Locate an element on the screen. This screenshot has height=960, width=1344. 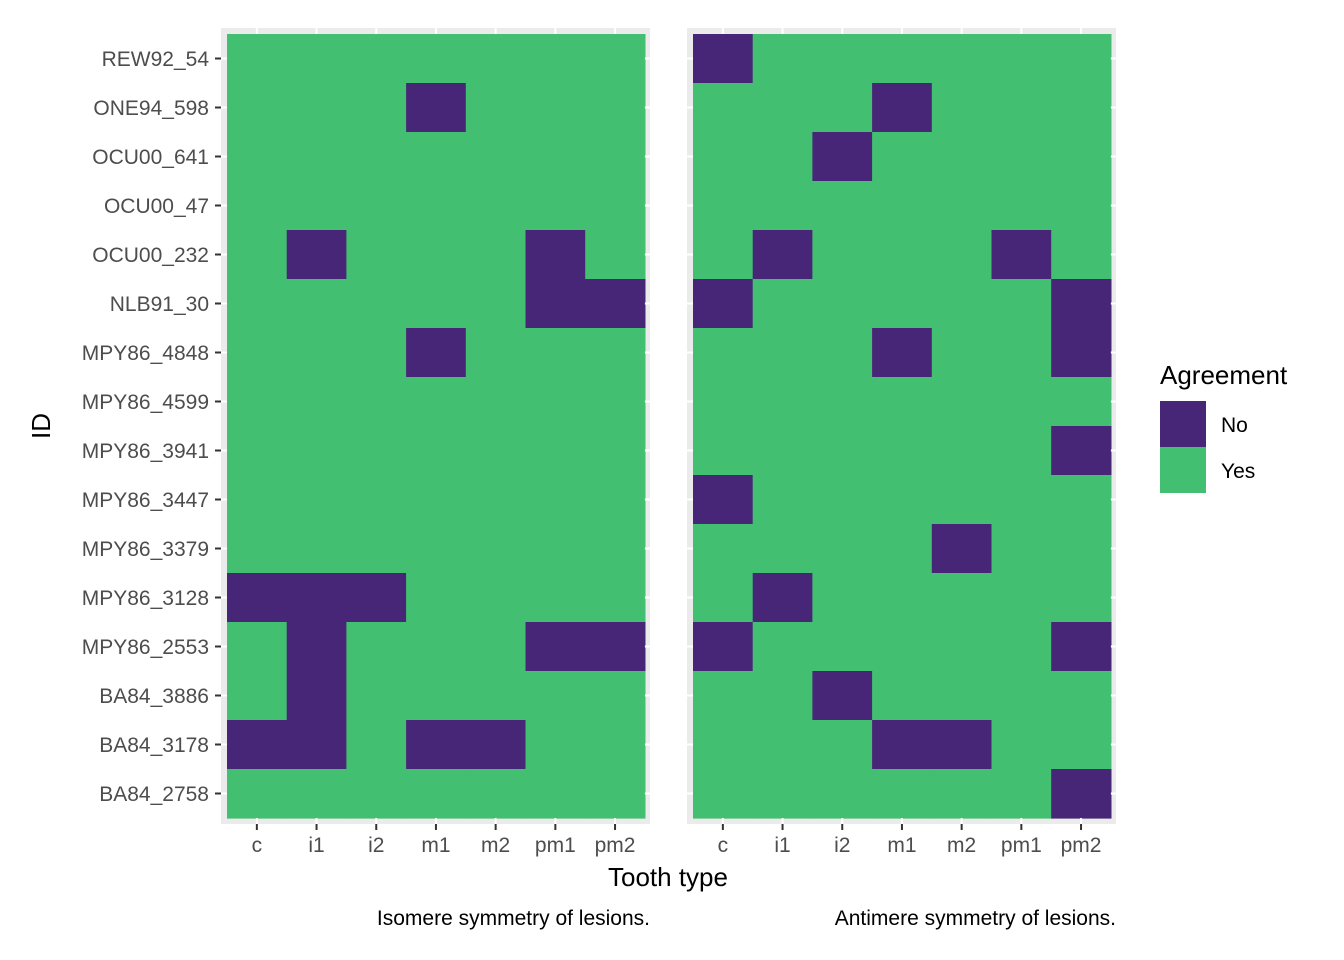
heatmap-cell-MPY86_2553-pm2 is located at coordinates (1081, 647).